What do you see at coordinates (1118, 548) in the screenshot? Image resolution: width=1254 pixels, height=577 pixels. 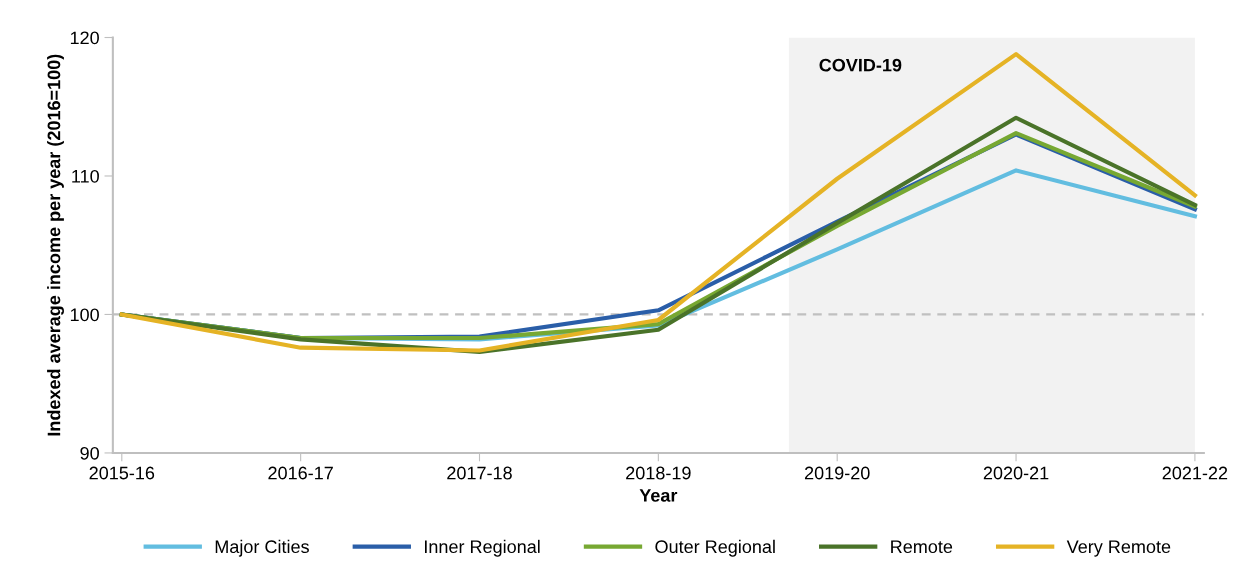 I see `legend-label: Very Remote` at bounding box center [1118, 548].